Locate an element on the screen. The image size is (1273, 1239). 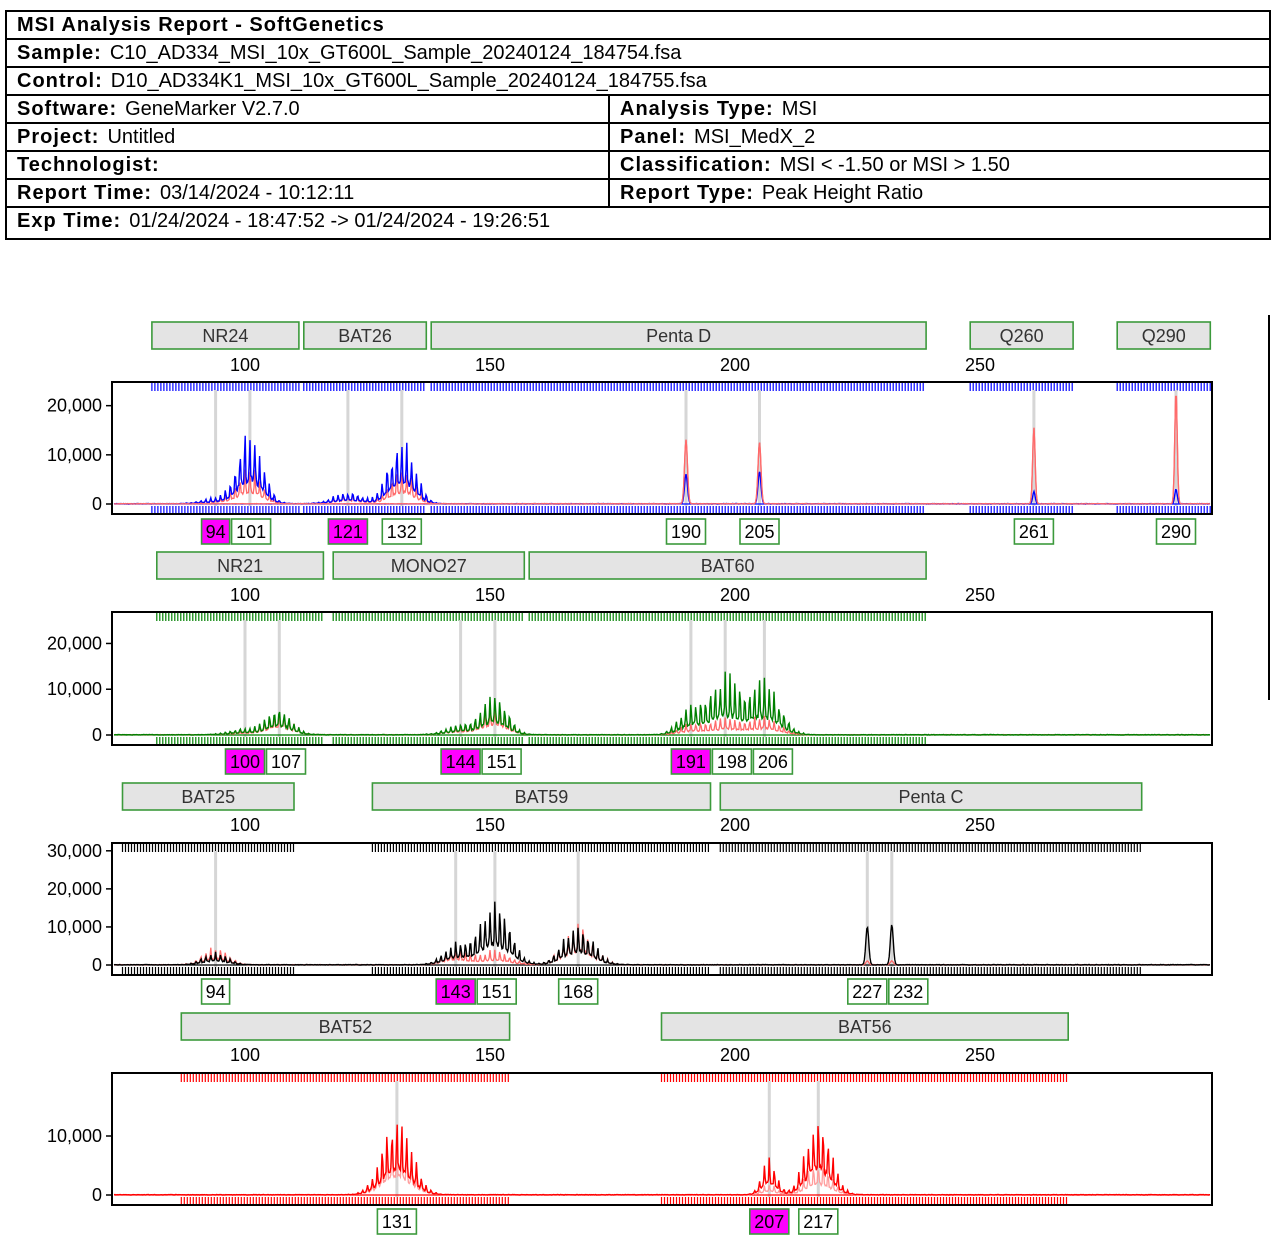
software-cell: Software: GeneMarker V2.7.0 is located at coordinates (308, 110).